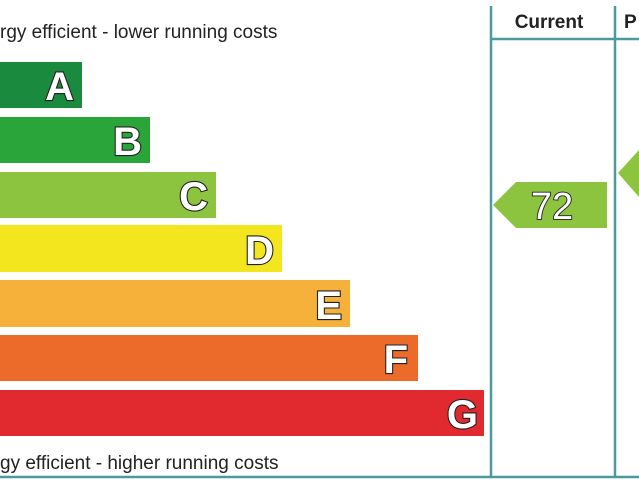  What do you see at coordinates (549, 22) in the screenshot?
I see `current-header: Current` at bounding box center [549, 22].